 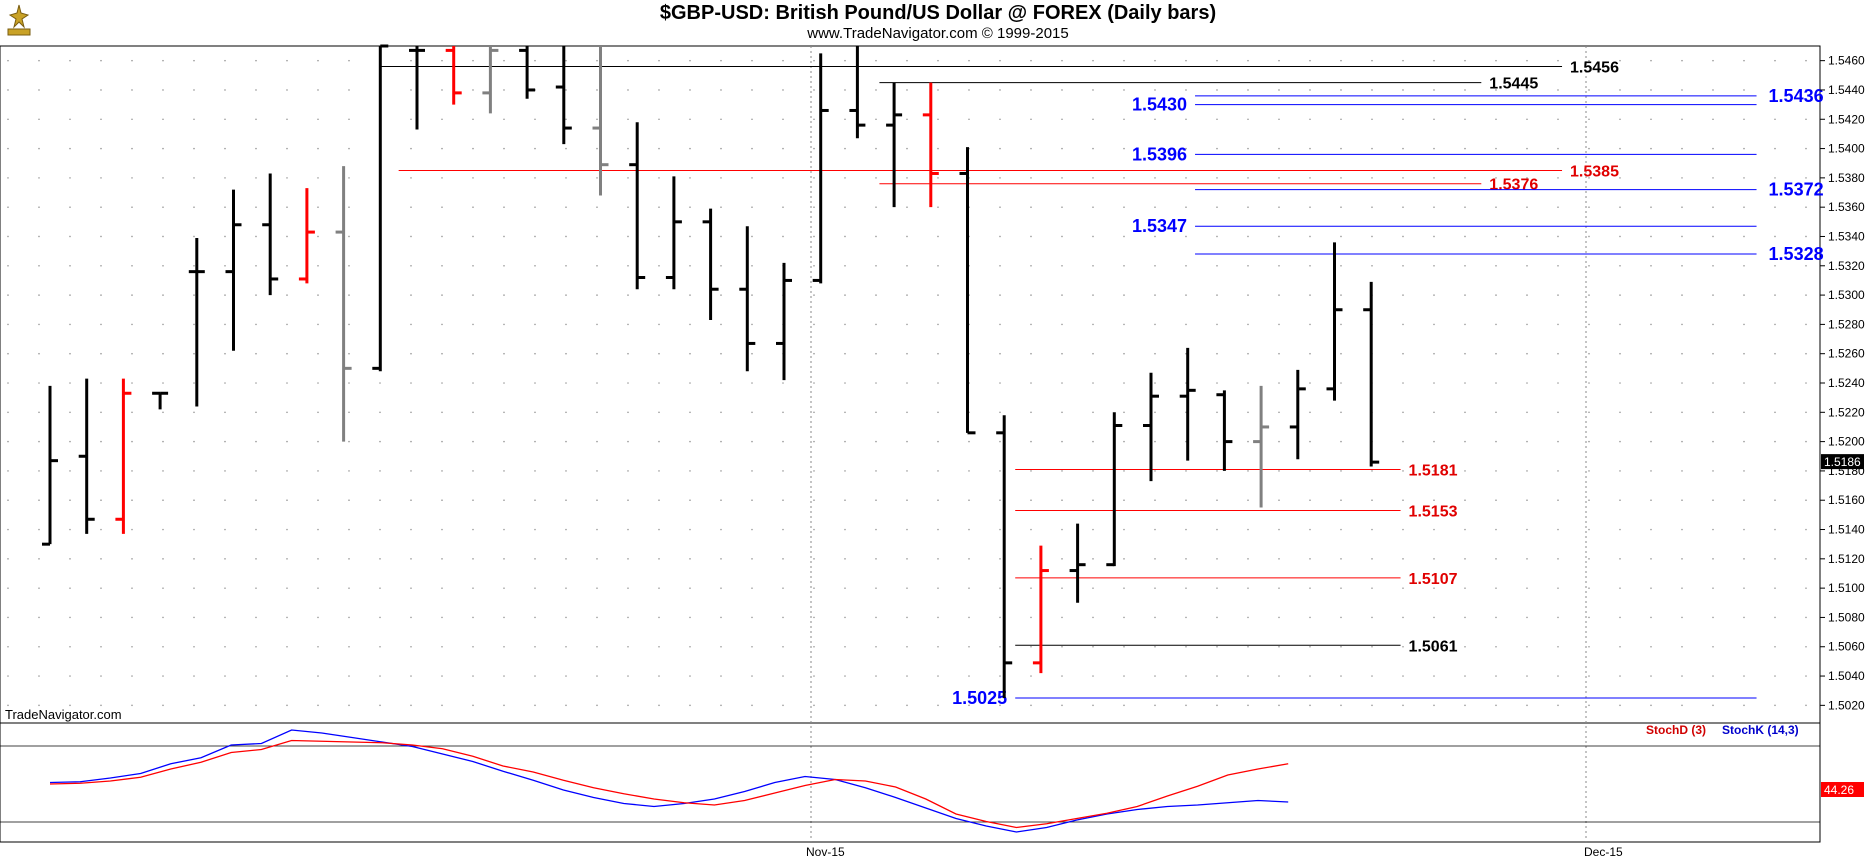 What do you see at coordinates (1846, 324) in the screenshot?
I see `y-tick-label: 1.5280` at bounding box center [1846, 324].